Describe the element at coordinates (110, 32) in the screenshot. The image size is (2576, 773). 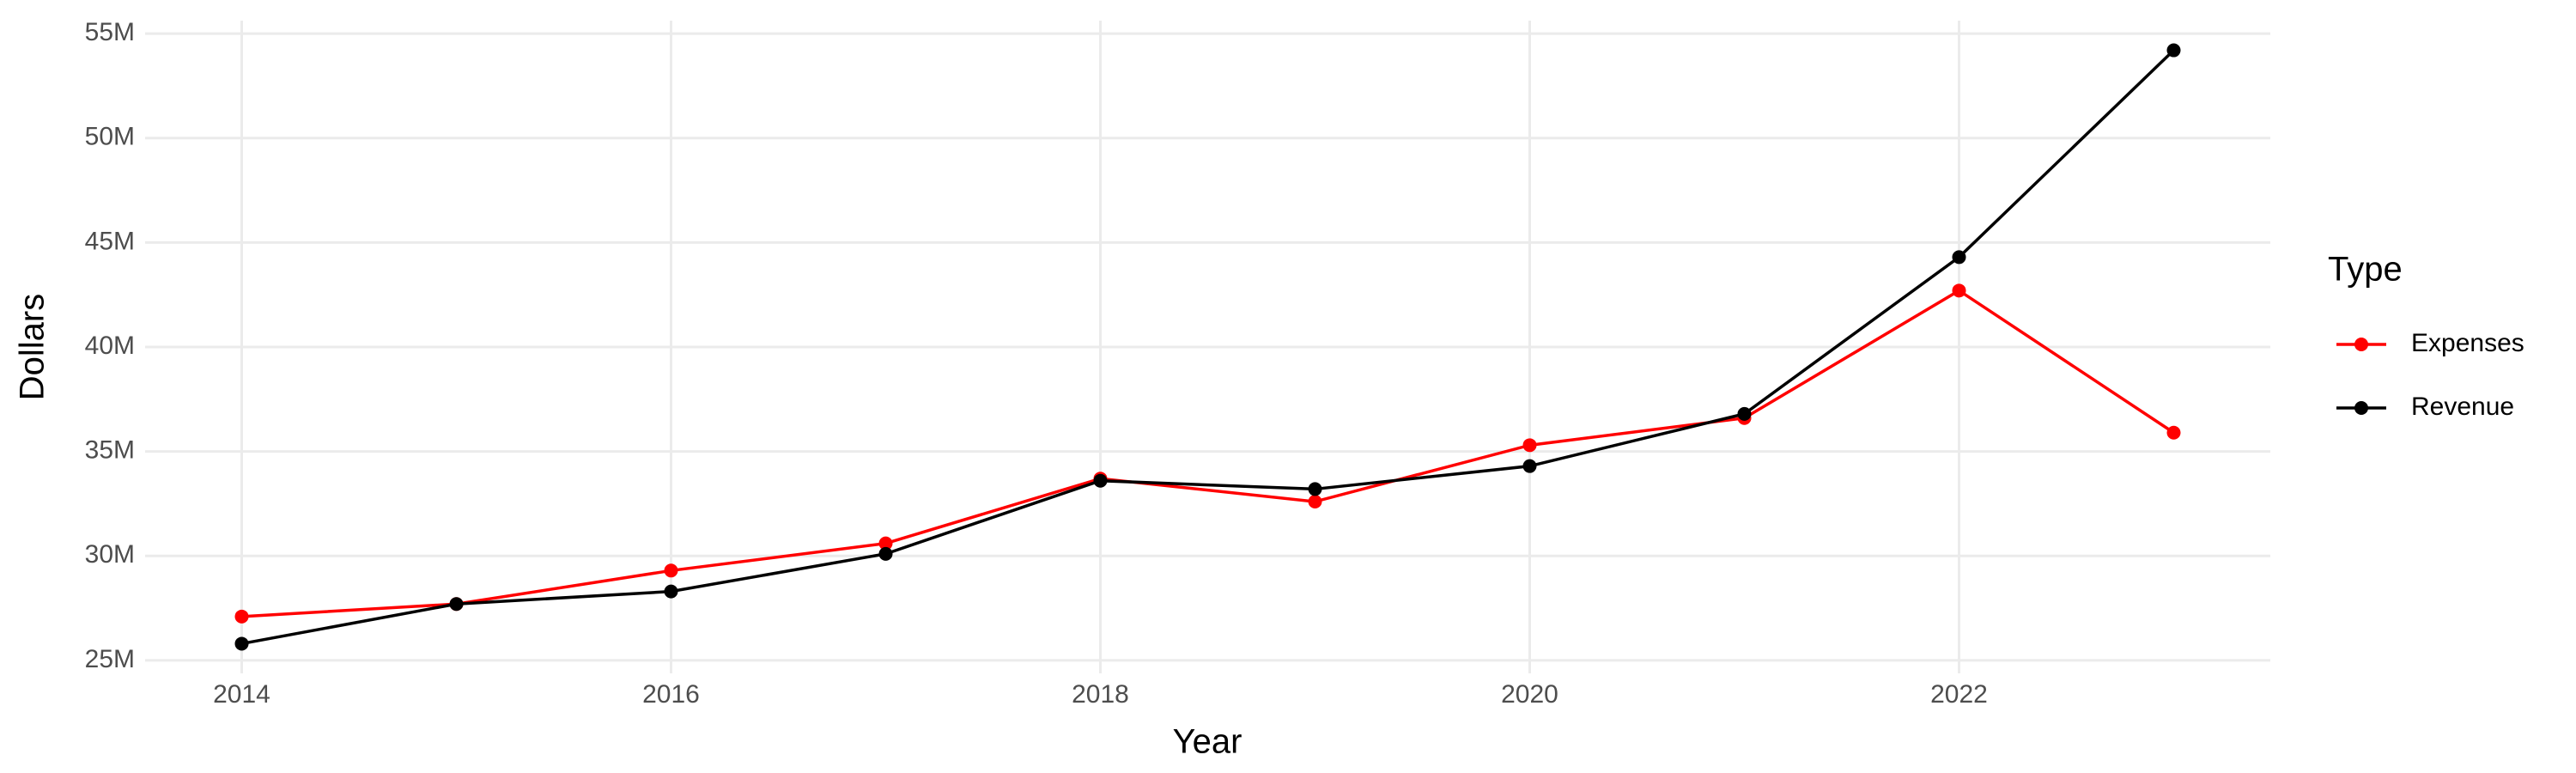
I see `y-tick-label: 55M` at that location.